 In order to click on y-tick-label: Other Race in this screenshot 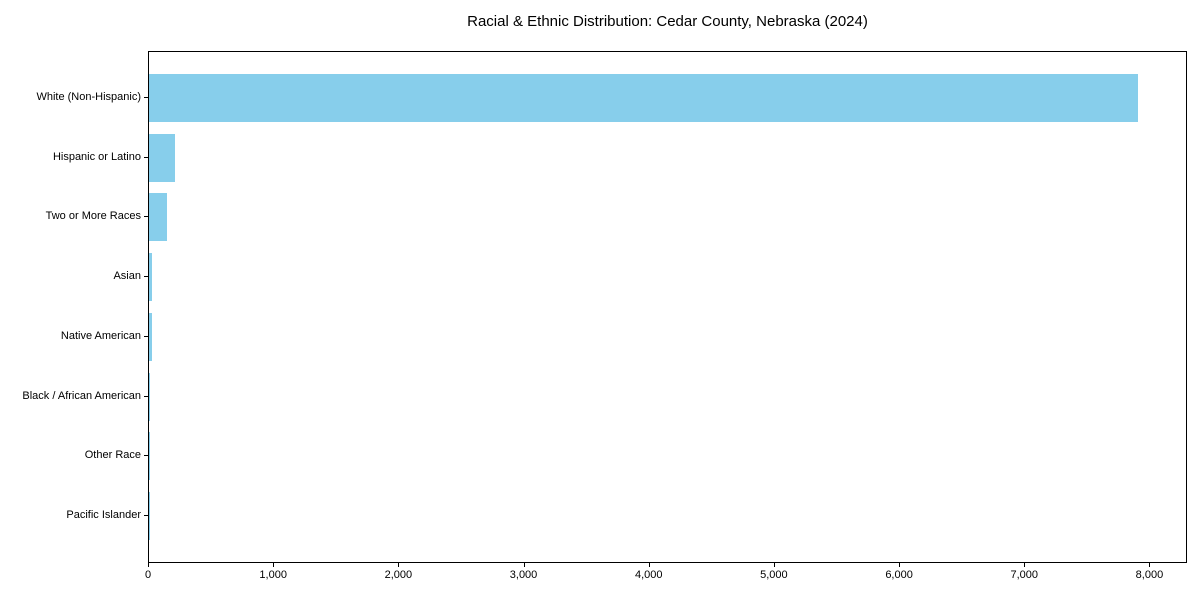, I will do `click(112, 455)`.